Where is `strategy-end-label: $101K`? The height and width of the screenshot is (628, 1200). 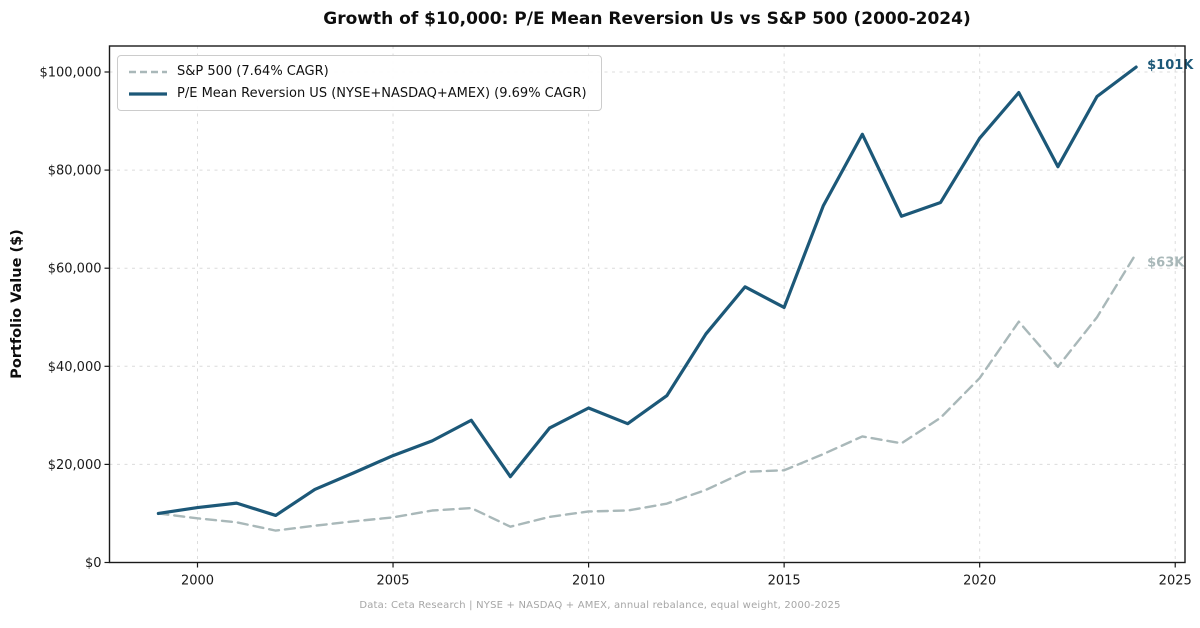
strategy-end-label: $101K is located at coordinates (1170, 65).